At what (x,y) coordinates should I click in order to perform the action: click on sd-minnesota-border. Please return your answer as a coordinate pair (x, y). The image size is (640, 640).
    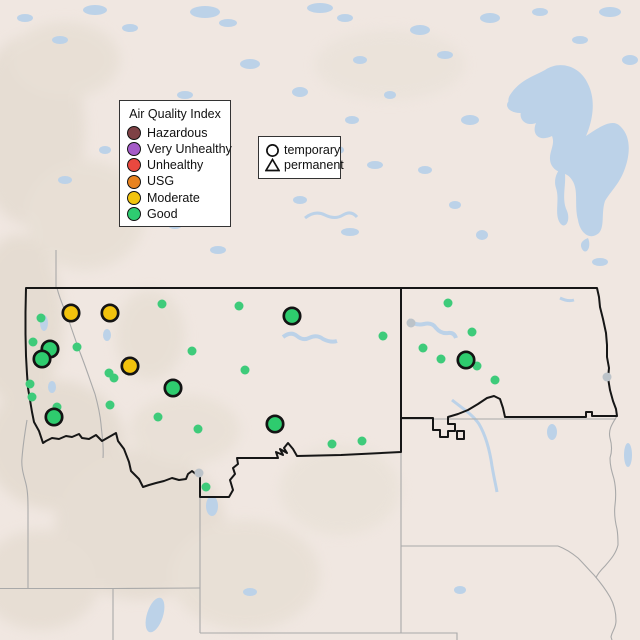
    Looking at the image, I should click on (607, 497).